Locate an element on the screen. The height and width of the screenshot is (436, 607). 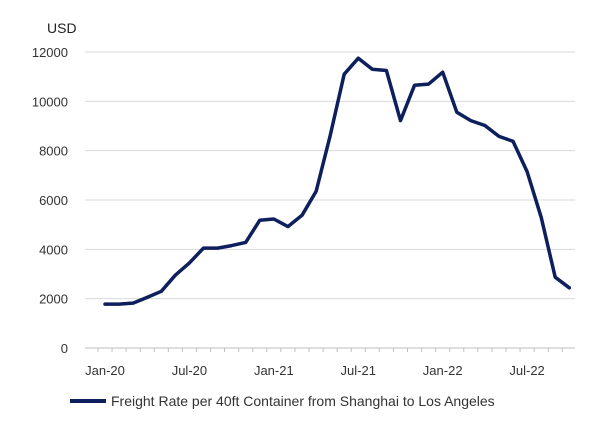
y-axis-tick-labels: 0 2000 4000 6000 8000 10000 12000 is located at coordinates (50, 200).